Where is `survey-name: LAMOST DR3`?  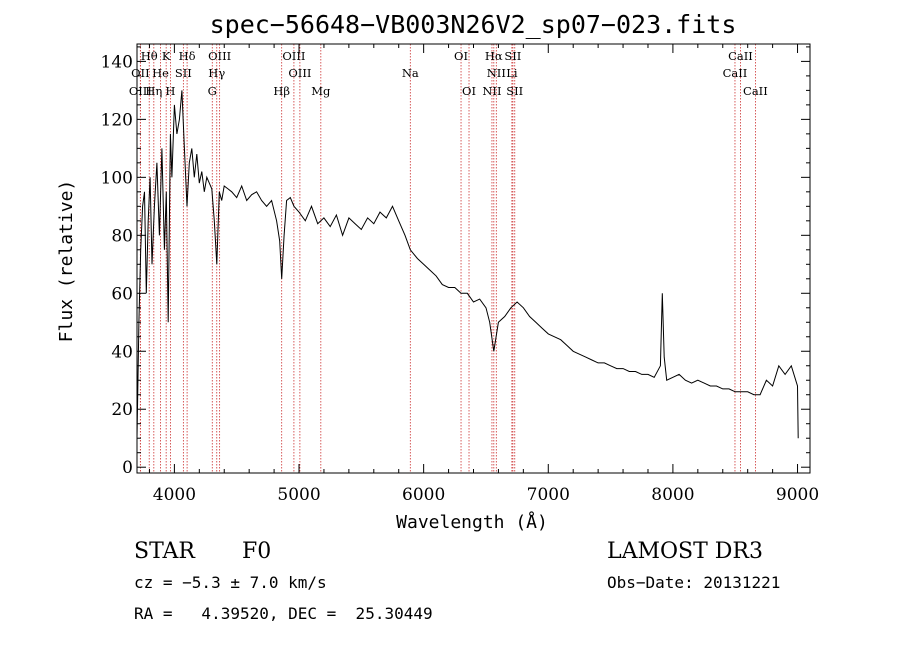
survey-name: LAMOST DR3 is located at coordinates (685, 551).